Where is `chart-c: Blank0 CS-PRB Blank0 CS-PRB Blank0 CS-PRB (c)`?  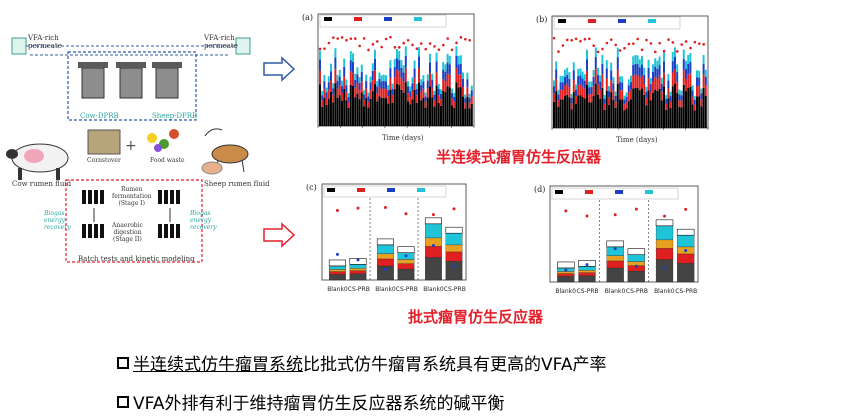
chart-c: Blank0 CS-PRB Blank0 CS-PRB Blank0 CS-PRB (c) is located at coordinates (394, 237).